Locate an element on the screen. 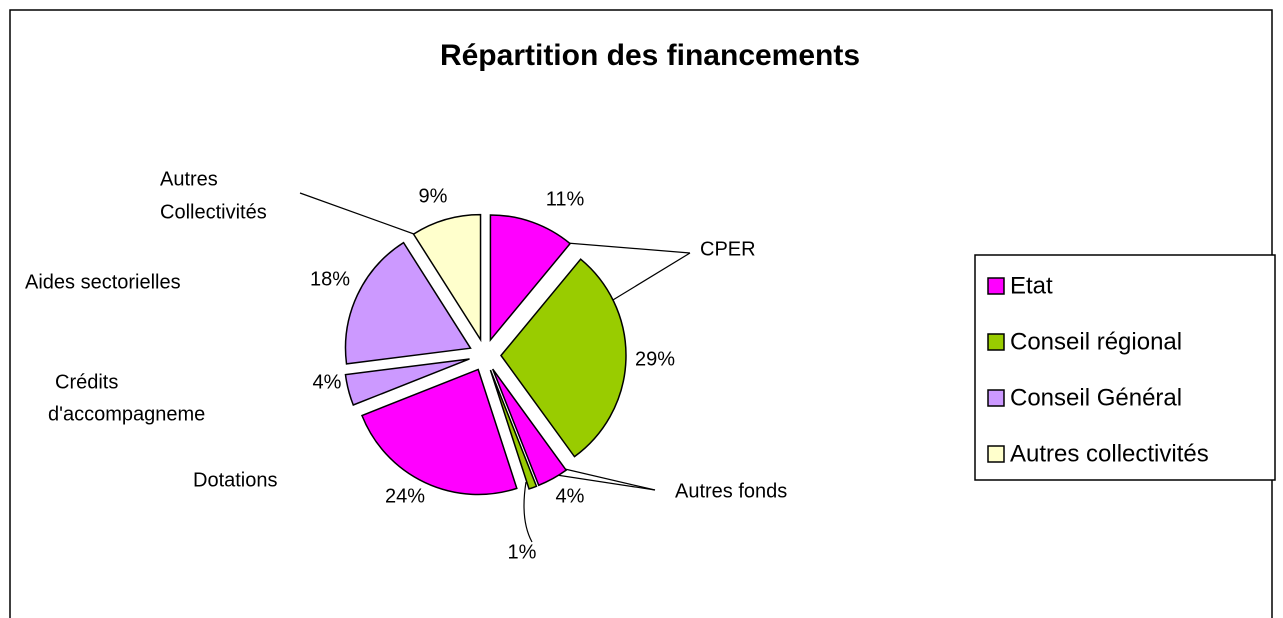 This screenshot has height=618, width=1283. legend-box is located at coordinates (1125, 367).